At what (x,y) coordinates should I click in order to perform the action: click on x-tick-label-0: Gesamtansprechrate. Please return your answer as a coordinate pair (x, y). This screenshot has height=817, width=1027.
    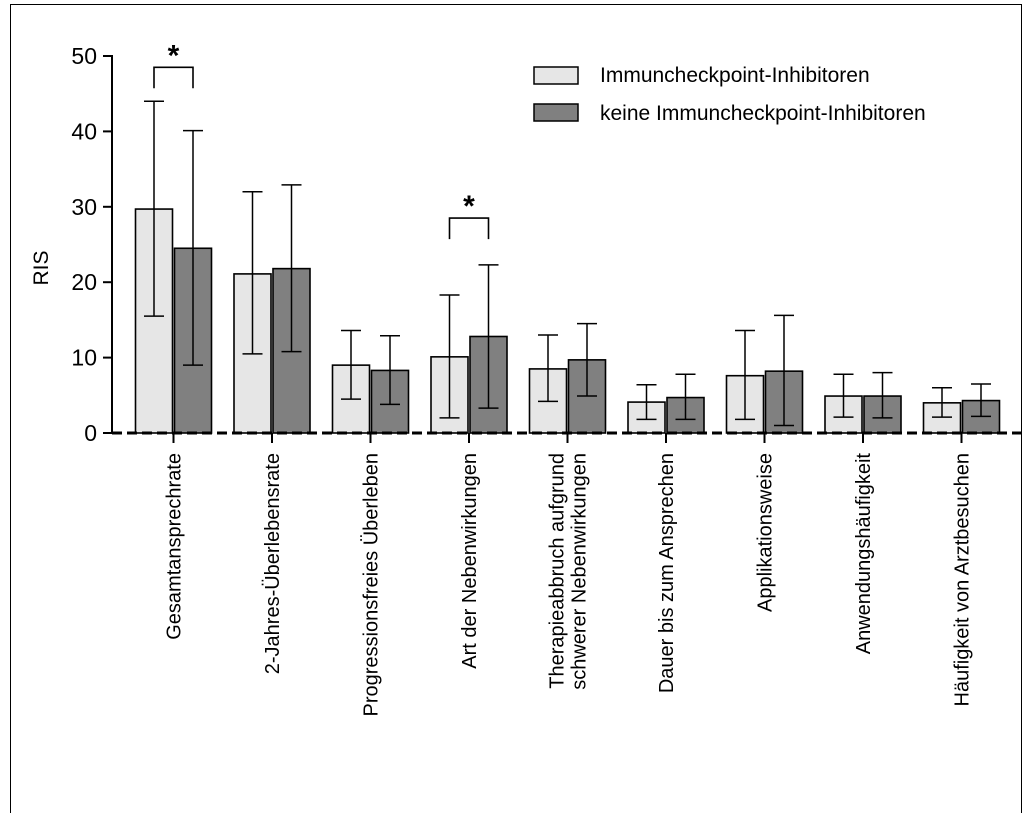
    Looking at the image, I should click on (175, 546).